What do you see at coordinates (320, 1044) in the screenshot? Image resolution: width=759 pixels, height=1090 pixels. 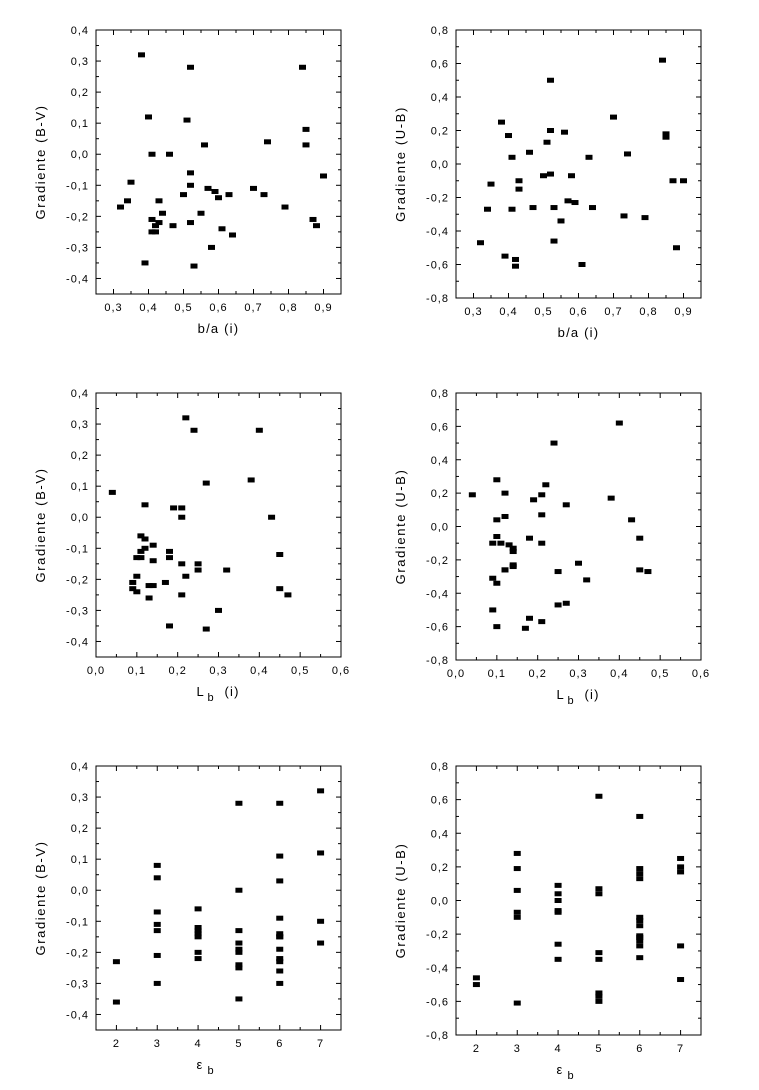 I see `x-tick-label: 7` at bounding box center [320, 1044].